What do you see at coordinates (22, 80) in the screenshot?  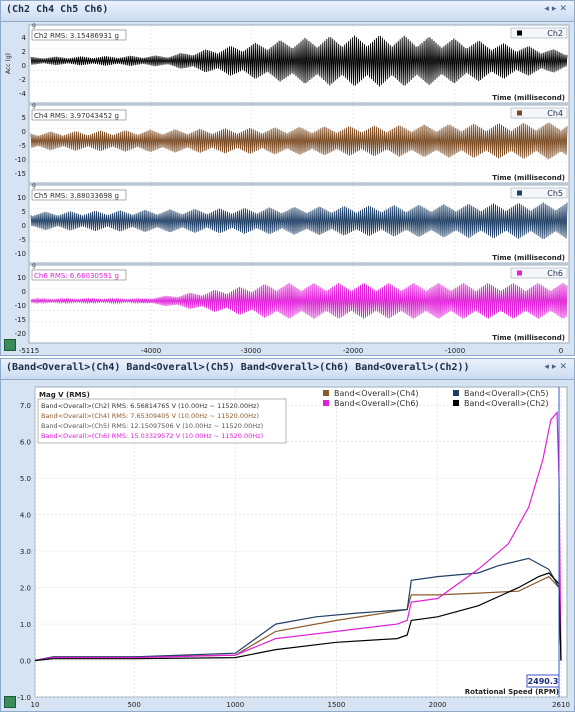 I see `y-tick-label: -2` at bounding box center [22, 80].